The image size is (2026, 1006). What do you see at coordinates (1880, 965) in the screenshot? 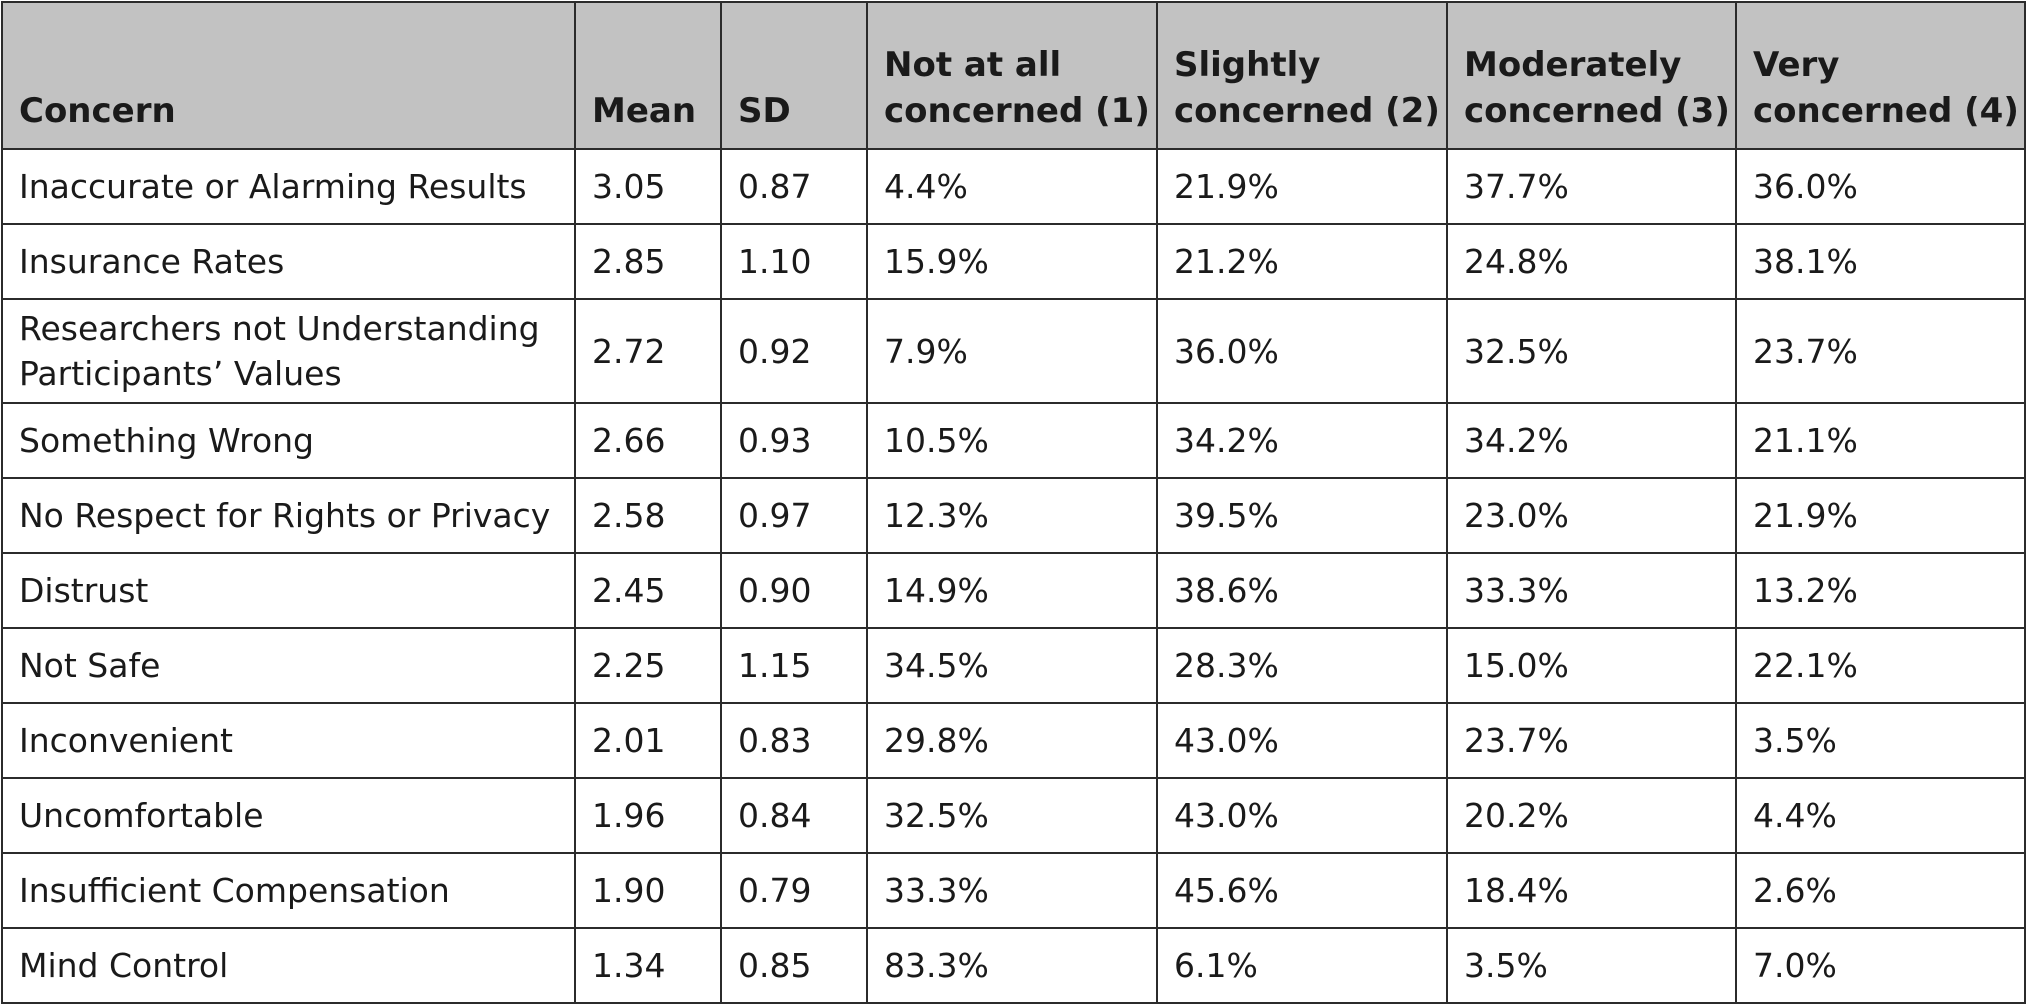
I see `very-cell: 7.0%` at bounding box center [1880, 965].